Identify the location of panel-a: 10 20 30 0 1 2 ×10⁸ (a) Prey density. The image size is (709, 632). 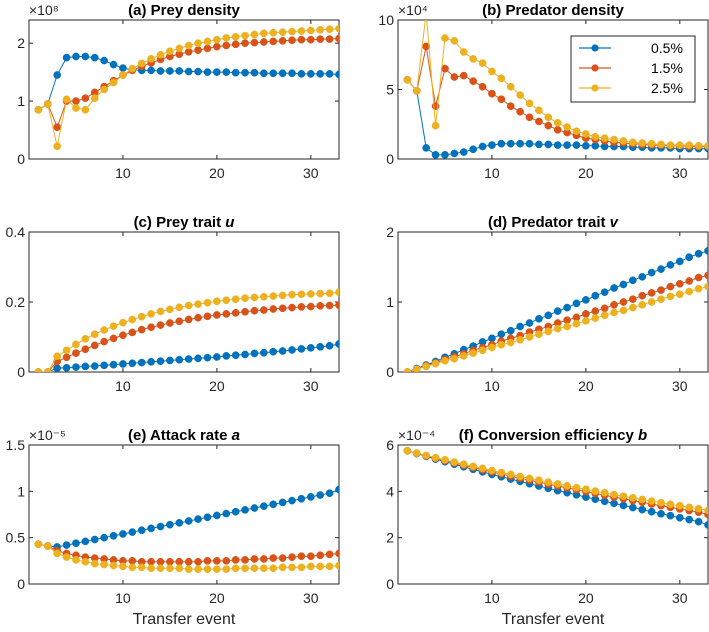
(178, 91).